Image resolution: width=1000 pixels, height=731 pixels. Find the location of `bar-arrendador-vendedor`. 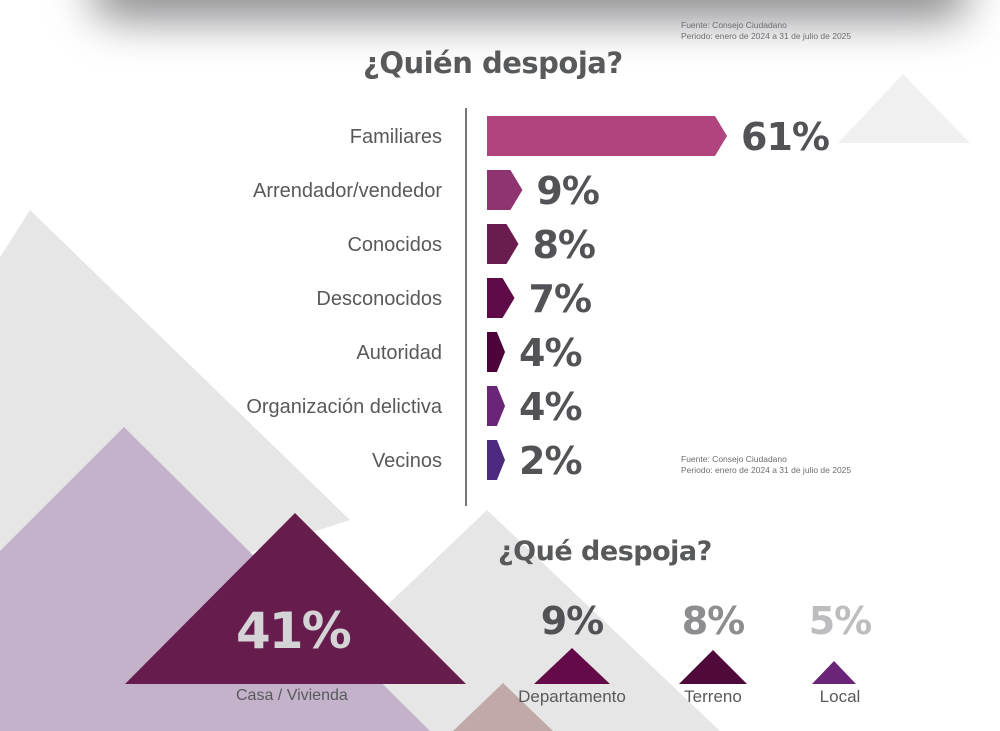

bar-arrendador-vendedor is located at coordinates (505, 190).